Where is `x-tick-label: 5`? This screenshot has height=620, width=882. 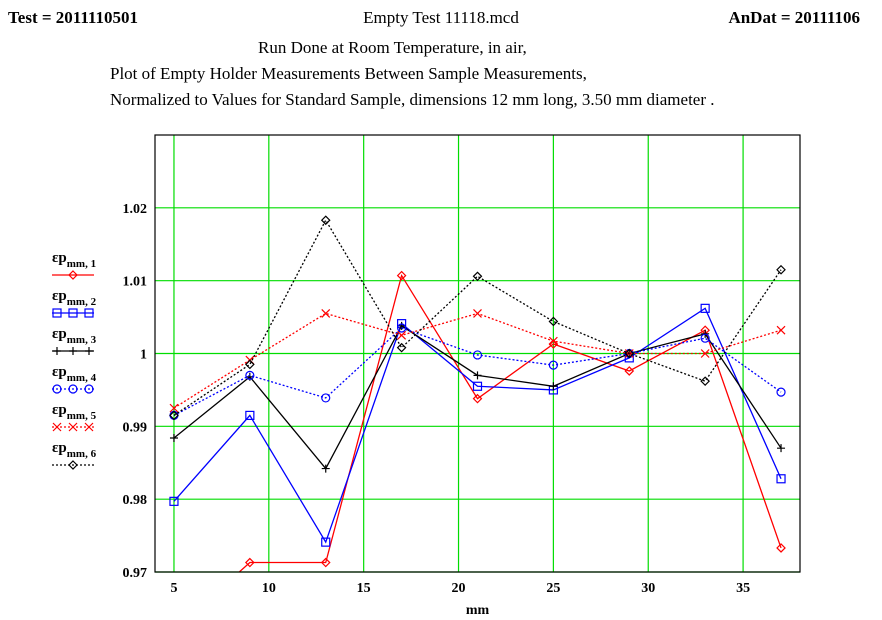 x-tick-label: 5 is located at coordinates (173, 588).